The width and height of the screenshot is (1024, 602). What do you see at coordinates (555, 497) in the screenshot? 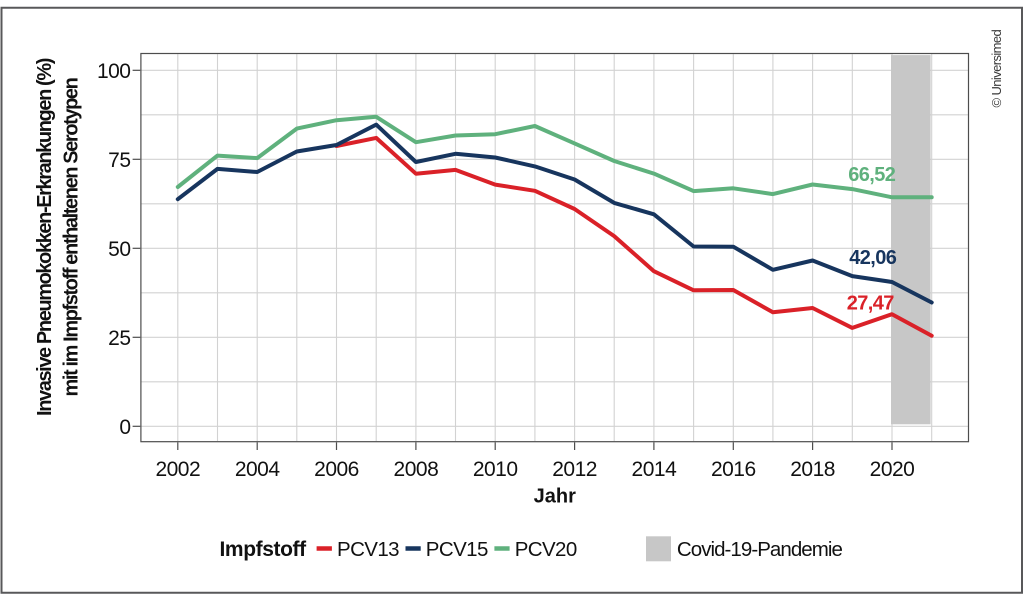
I see `svg-text: Jahr` at bounding box center [555, 497].